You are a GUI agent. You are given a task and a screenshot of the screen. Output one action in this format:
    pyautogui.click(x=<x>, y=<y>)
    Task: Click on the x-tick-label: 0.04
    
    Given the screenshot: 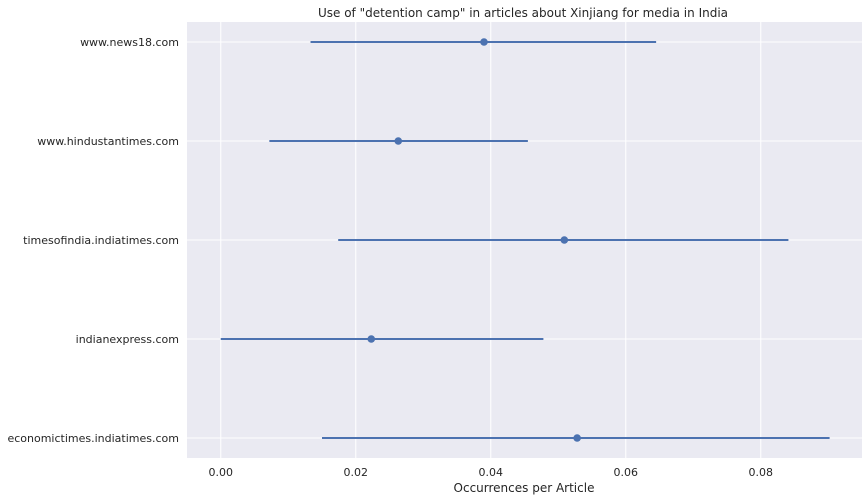 What is the action you would take?
    pyautogui.click(x=491, y=472)
    